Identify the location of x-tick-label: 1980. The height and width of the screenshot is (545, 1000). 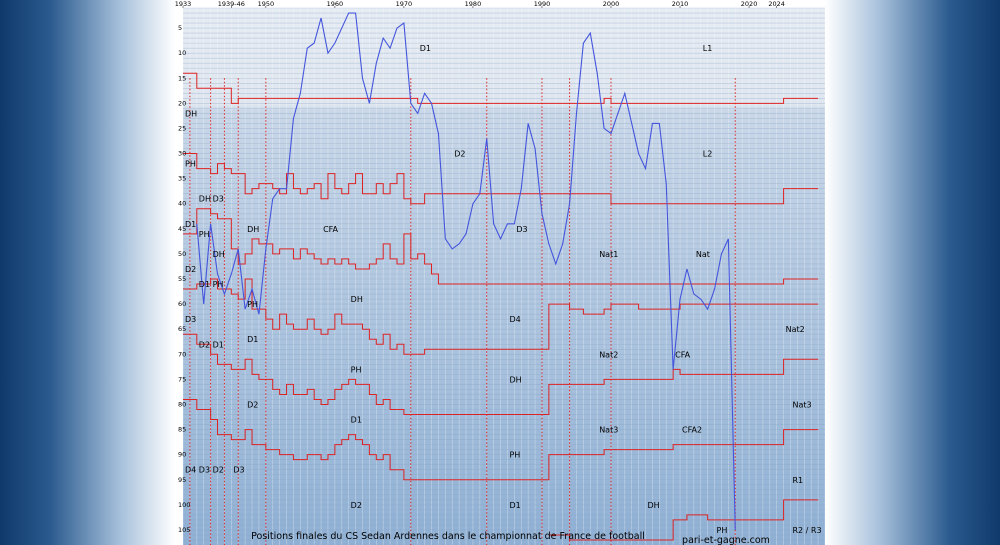
(473, 4).